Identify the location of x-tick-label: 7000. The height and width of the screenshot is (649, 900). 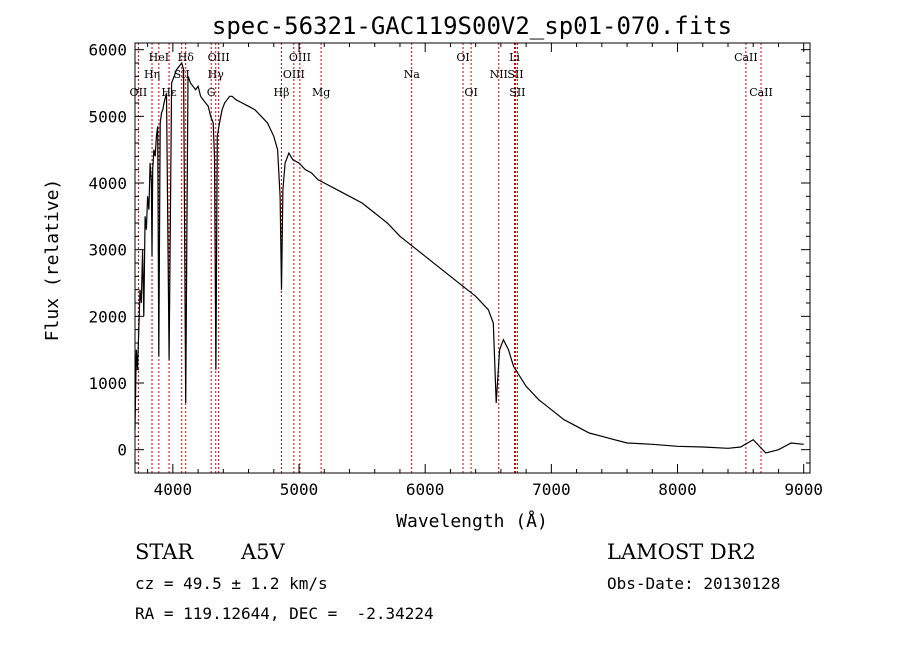
(551, 489).